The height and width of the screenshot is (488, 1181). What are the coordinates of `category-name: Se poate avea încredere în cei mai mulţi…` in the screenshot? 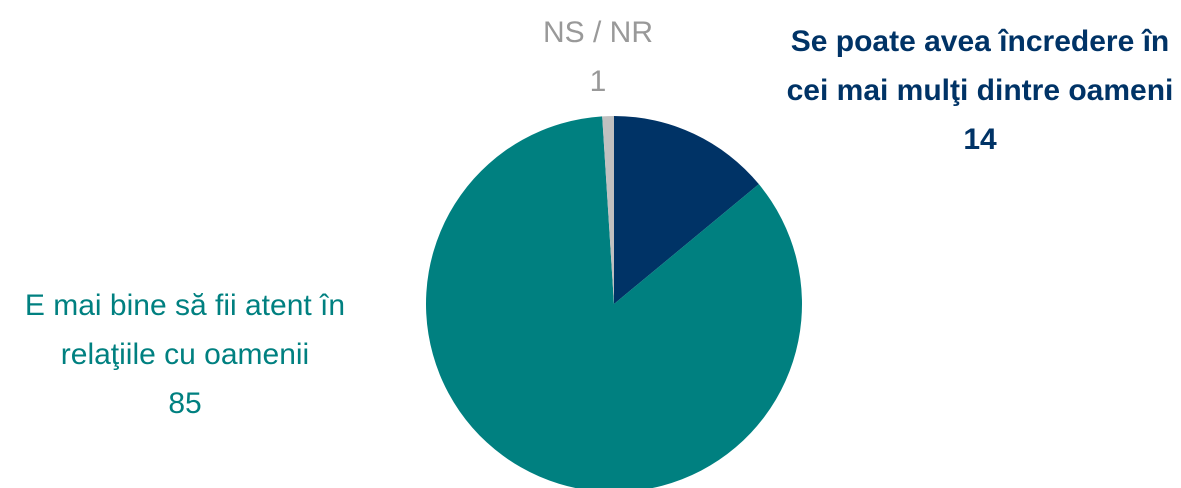 It's located at (980, 66).